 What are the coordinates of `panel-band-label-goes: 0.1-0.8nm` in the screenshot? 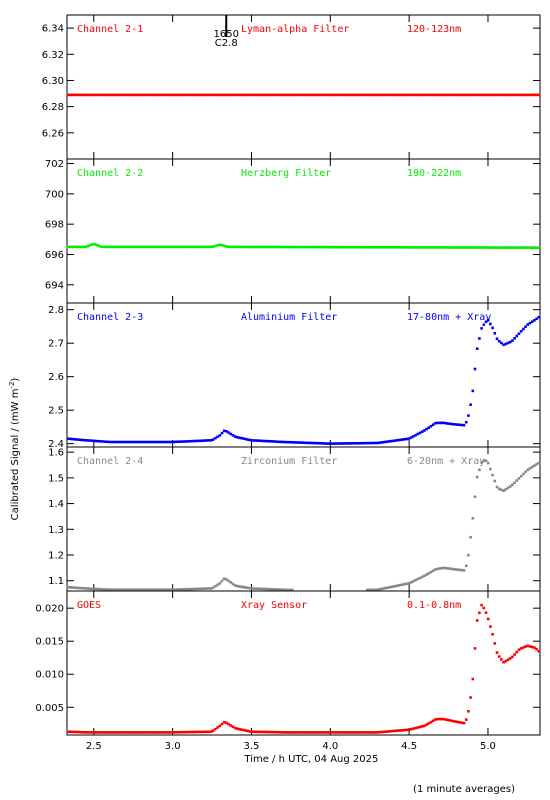 It's located at (434, 605).